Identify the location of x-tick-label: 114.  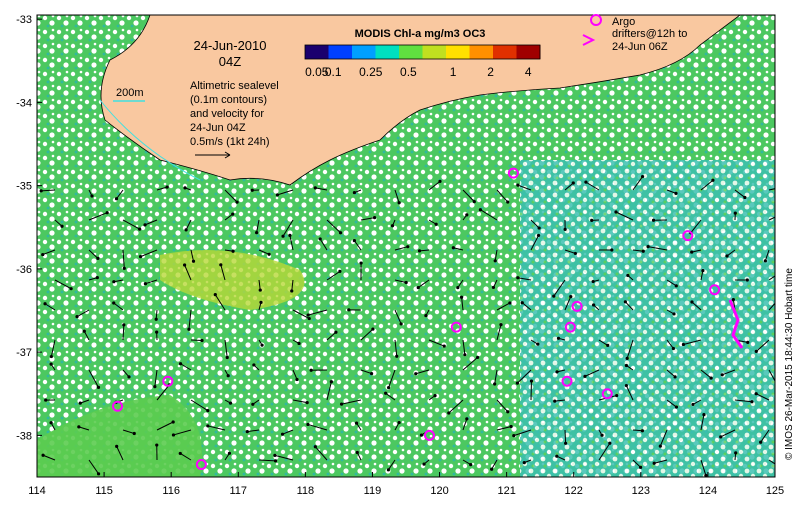
(37, 491).